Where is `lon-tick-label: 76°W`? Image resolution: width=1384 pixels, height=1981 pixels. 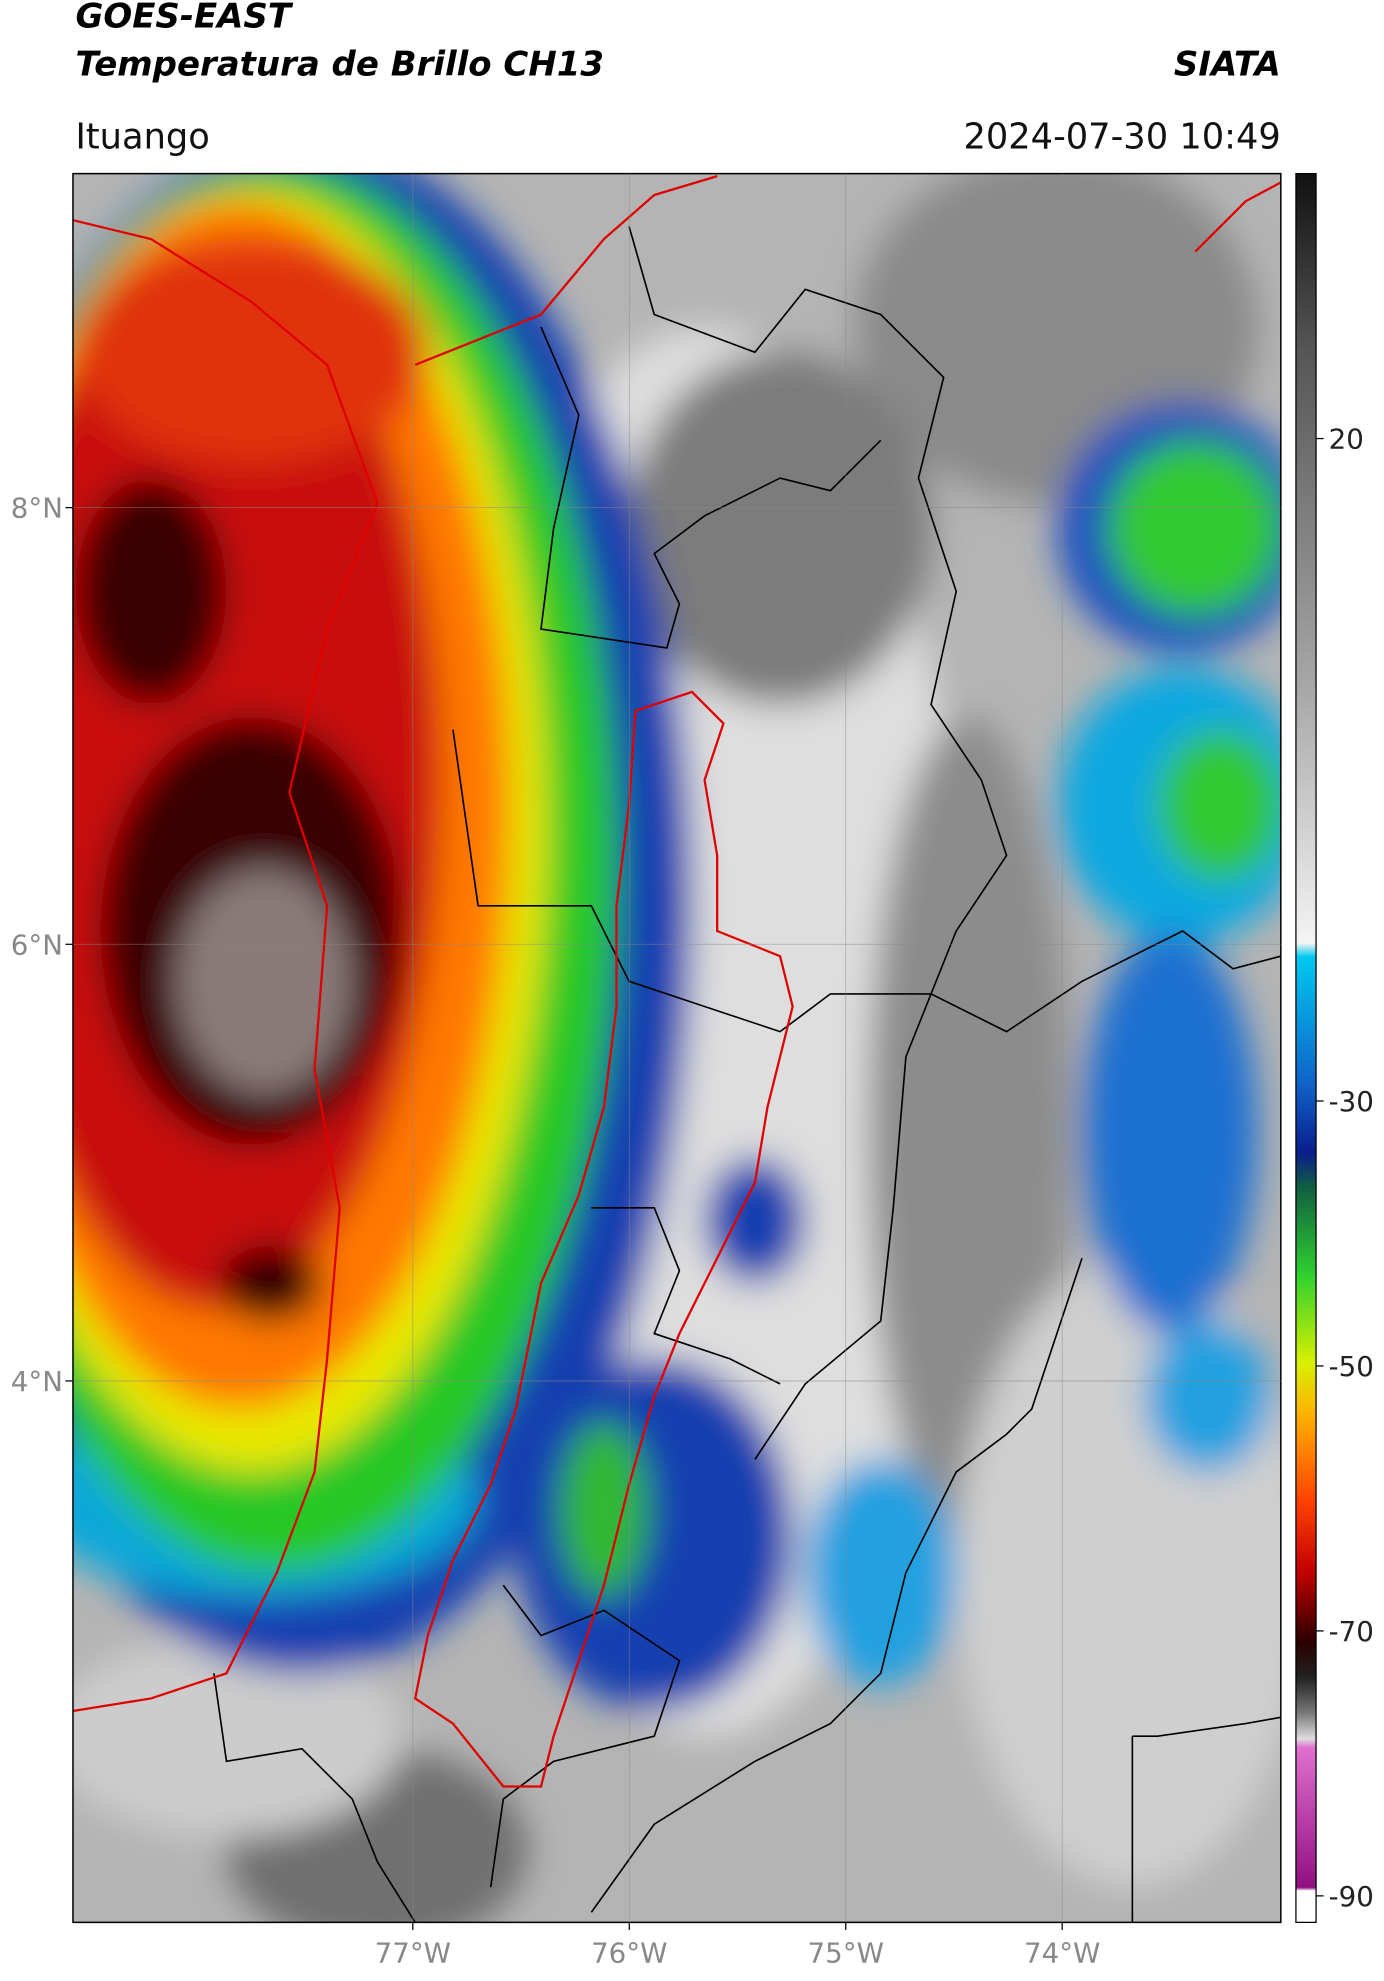 lon-tick-label: 76°W is located at coordinates (629, 1953).